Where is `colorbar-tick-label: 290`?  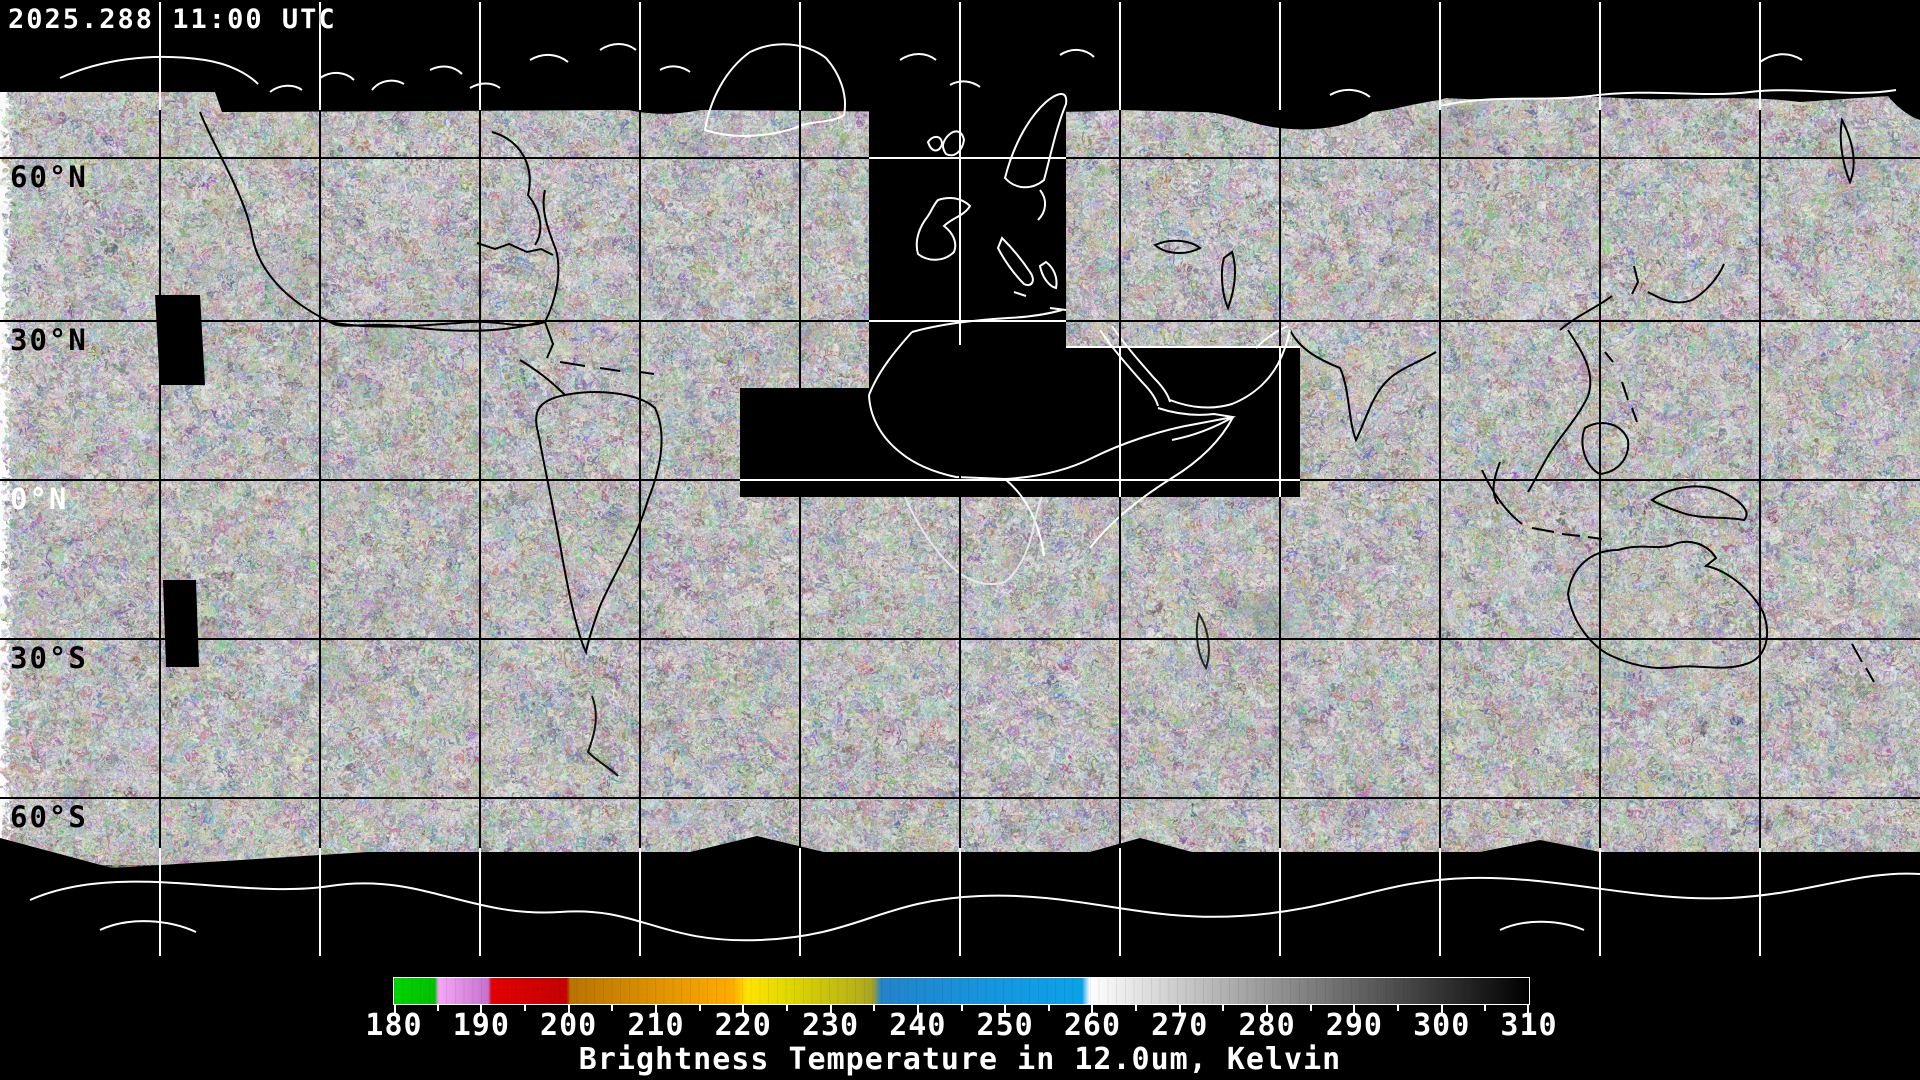 colorbar-tick-label: 290 is located at coordinates (1354, 1025).